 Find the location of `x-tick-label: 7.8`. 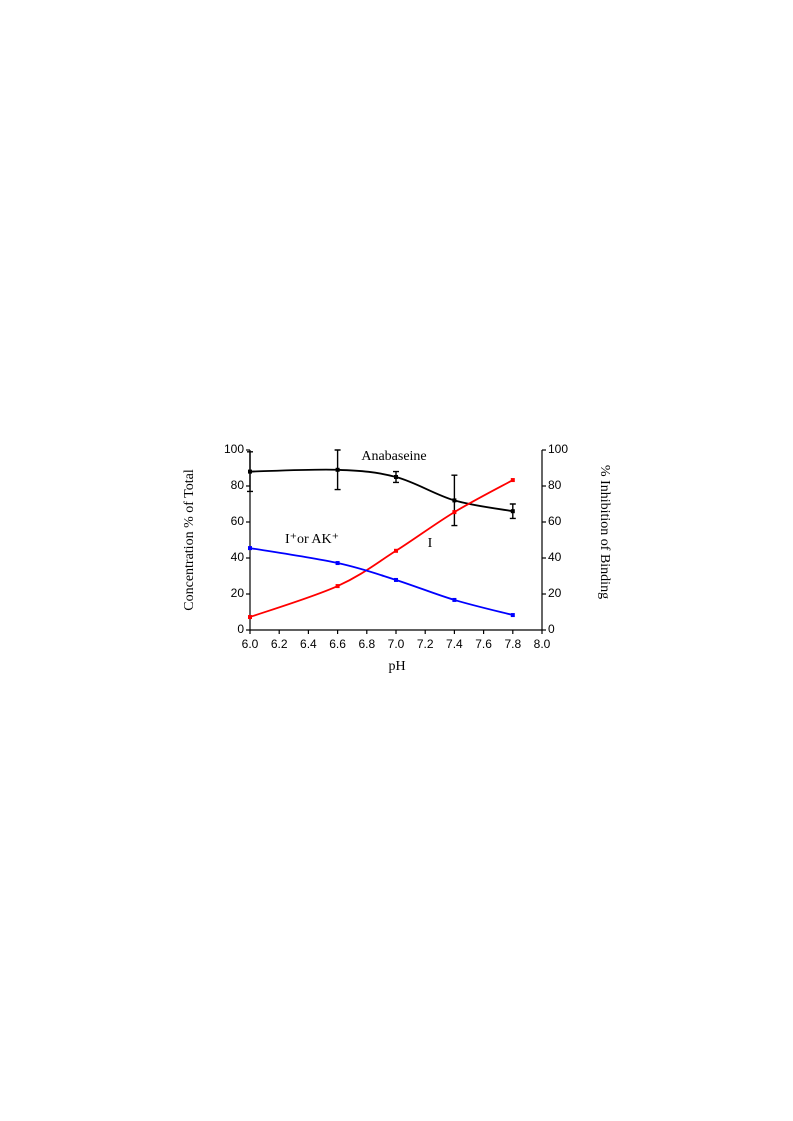

x-tick-label: 7.8 is located at coordinates (512, 644).